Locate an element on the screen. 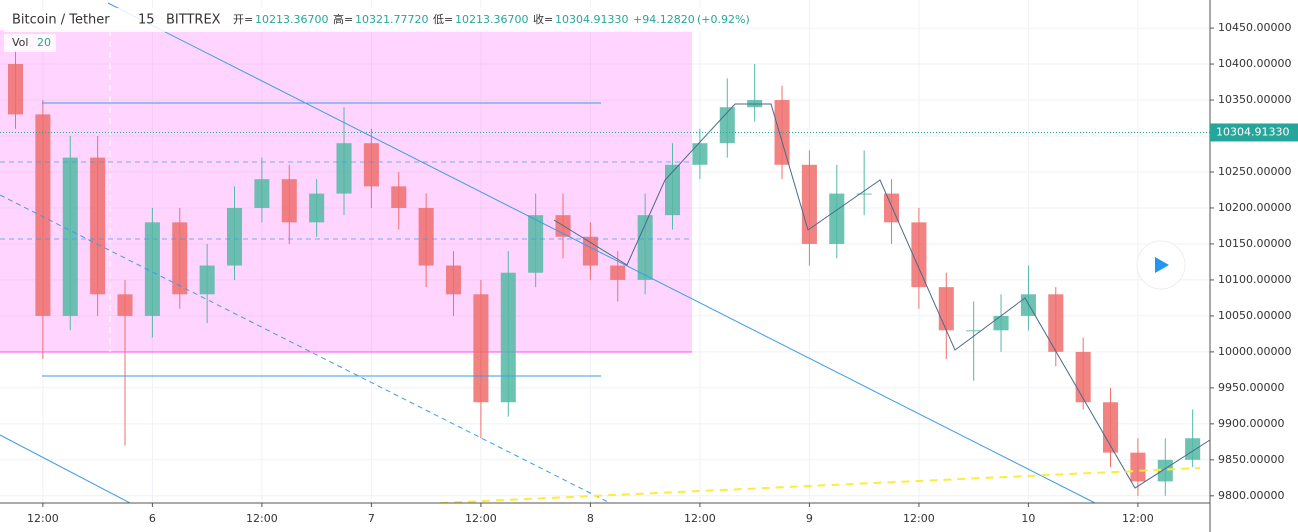 Image resolution: width=1298 pixels, height=532 pixels. interval: 15 is located at coordinates (146, 20).